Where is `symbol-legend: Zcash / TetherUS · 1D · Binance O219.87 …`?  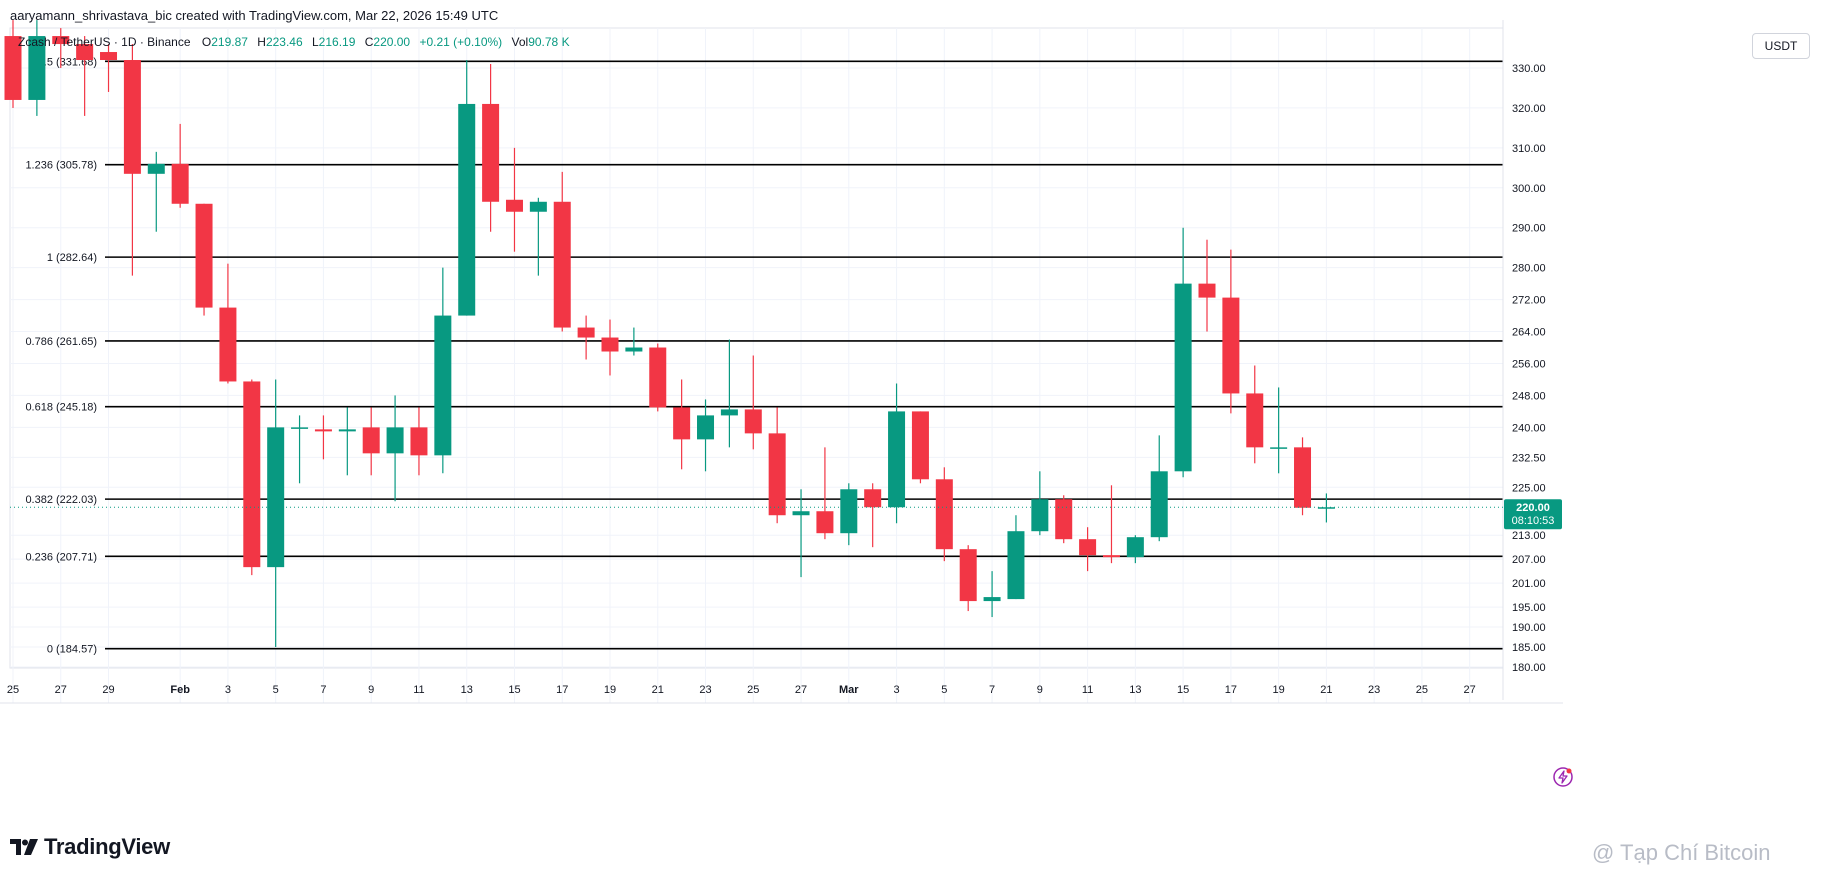 symbol-legend: Zcash / TetherUS · 1D · Binance O219.87 … is located at coordinates (294, 42).